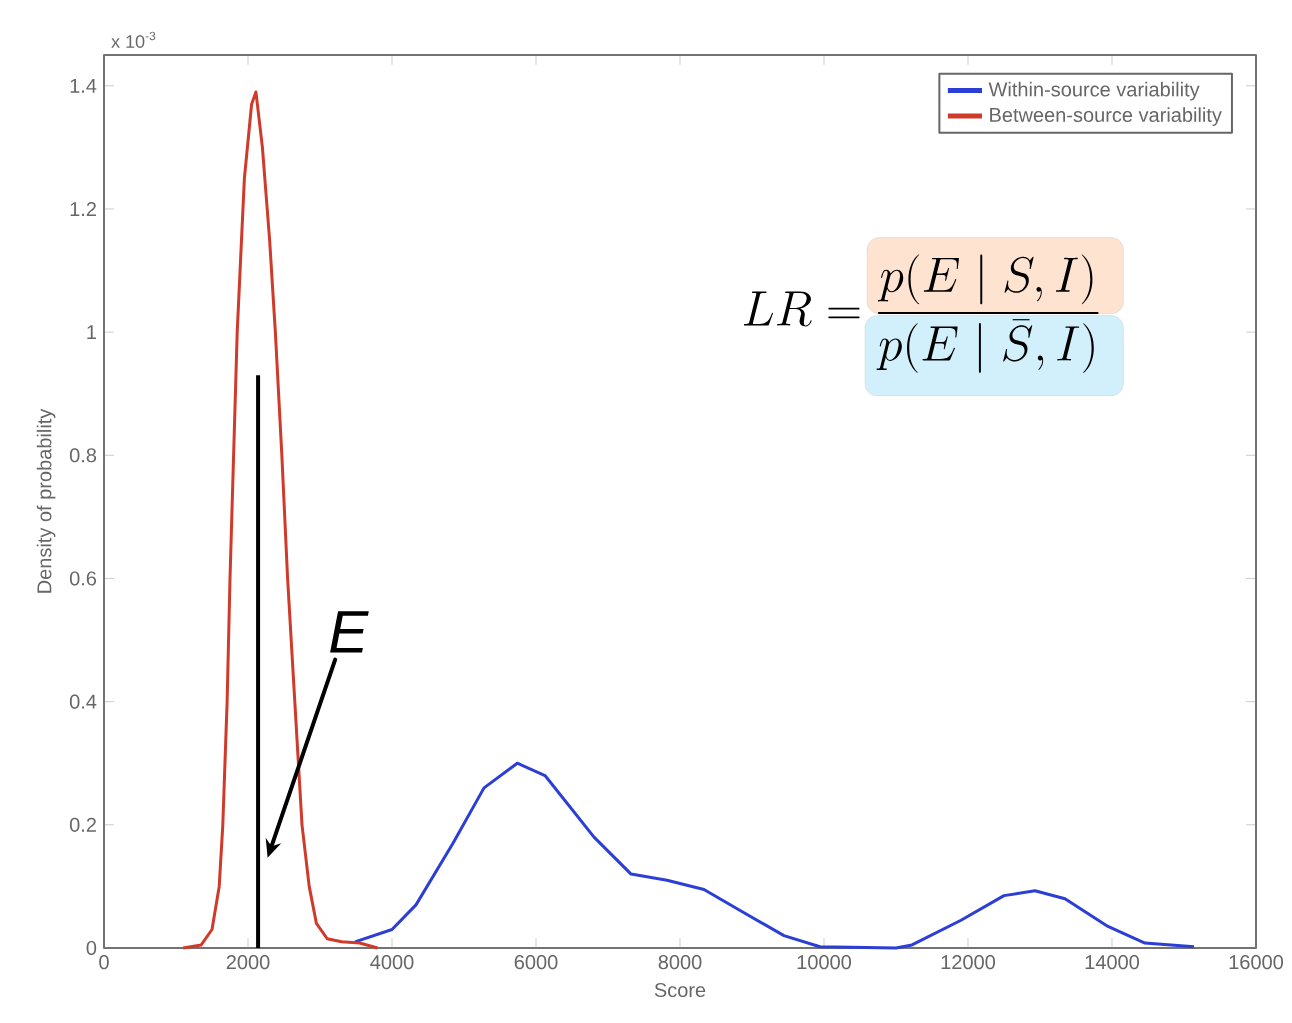 The width and height of the screenshot is (1292, 1023). What do you see at coordinates (91, 332) in the screenshot?
I see `y-tick-label: 1` at bounding box center [91, 332].